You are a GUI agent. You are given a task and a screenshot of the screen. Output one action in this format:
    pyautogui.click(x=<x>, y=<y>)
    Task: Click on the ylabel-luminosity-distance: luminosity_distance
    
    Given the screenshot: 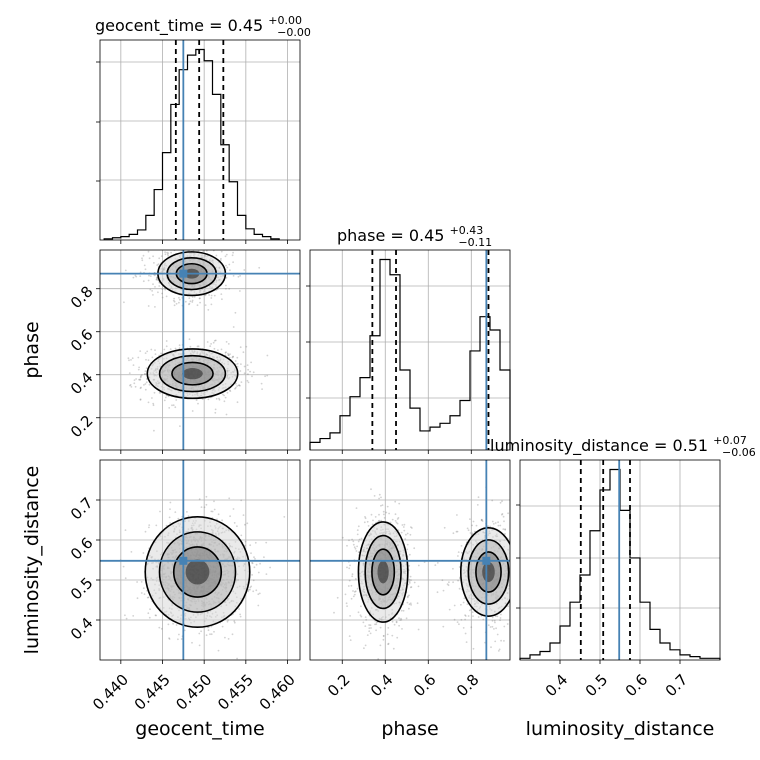 What is the action you would take?
    pyautogui.click(x=32, y=560)
    